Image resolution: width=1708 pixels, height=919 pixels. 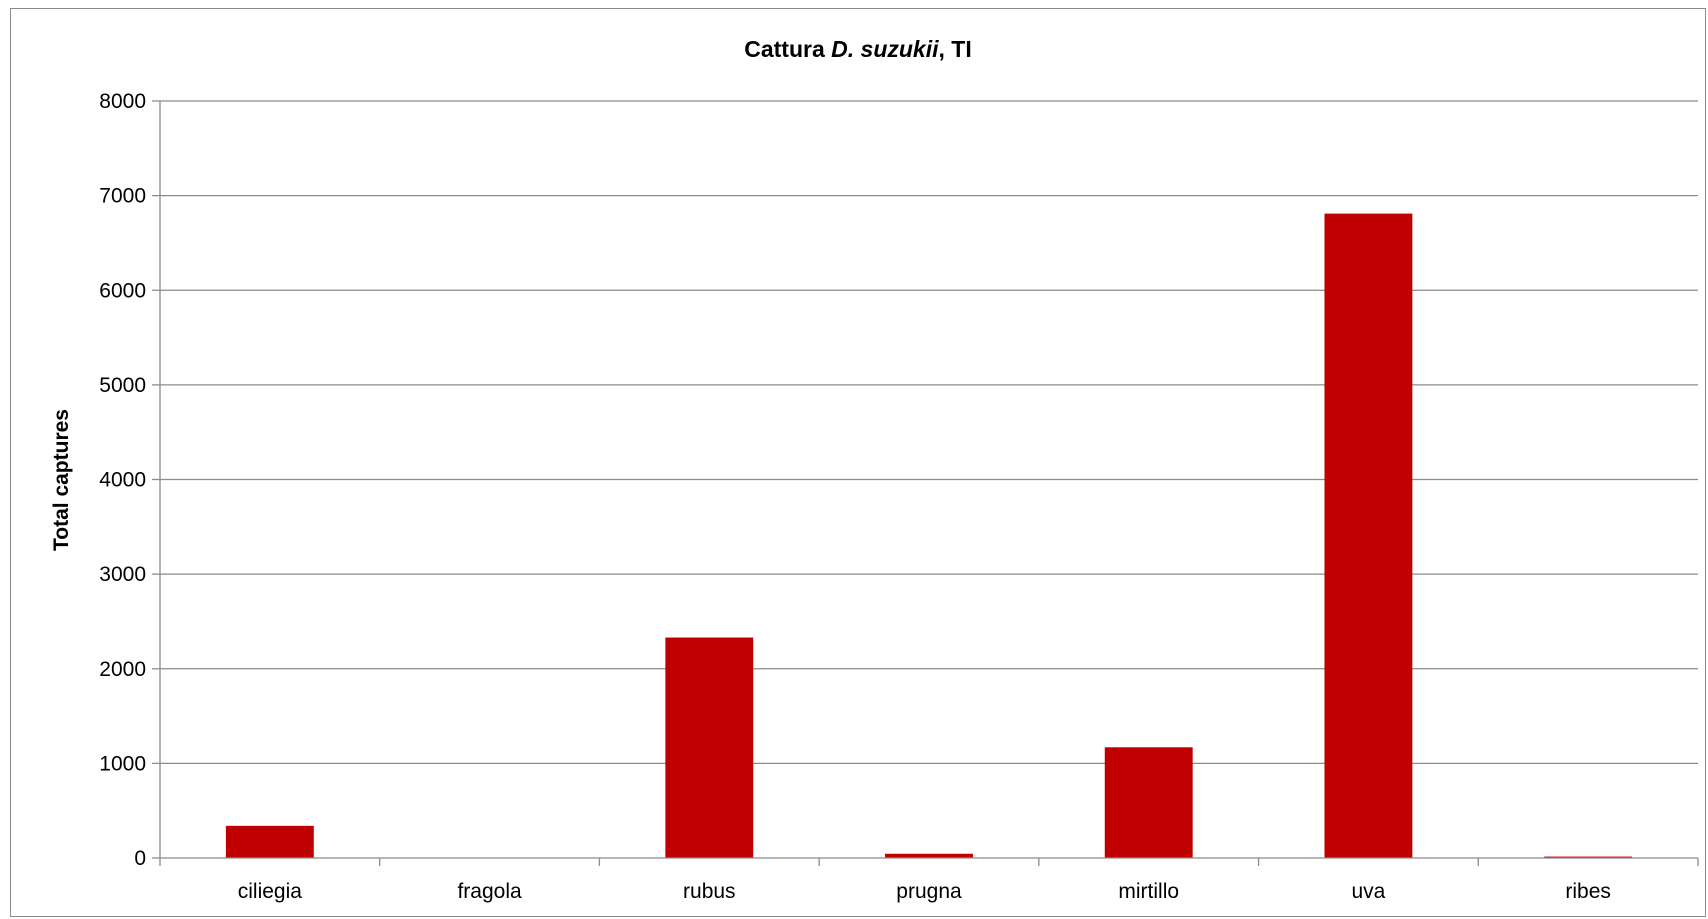 What do you see at coordinates (122, 385) in the screenshot?
I see `y-tick-label: 5000` at bounding box center [122, 385].